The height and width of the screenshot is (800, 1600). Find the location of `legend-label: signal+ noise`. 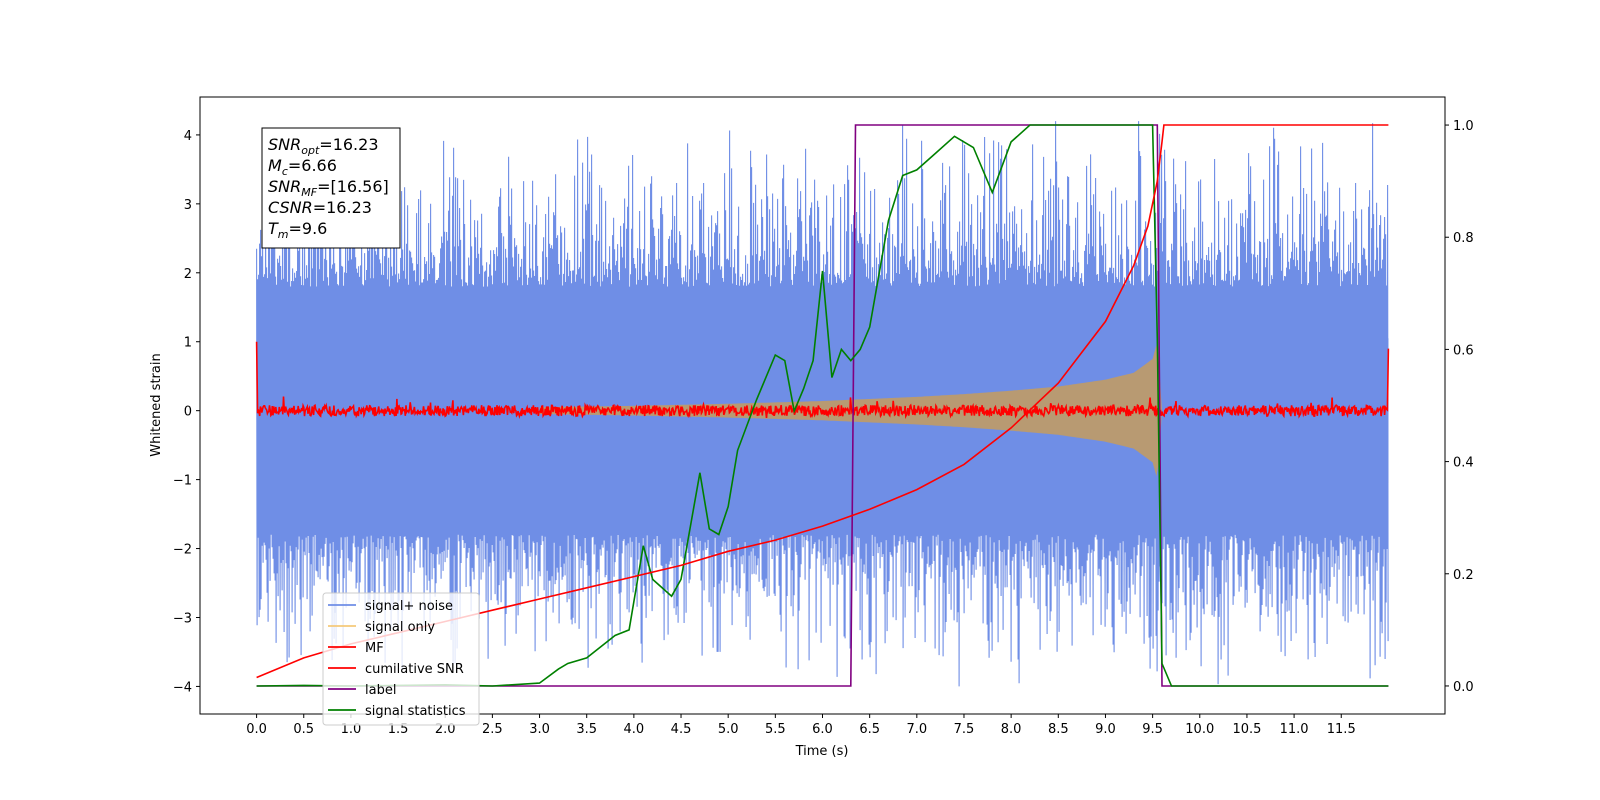

legend-label: signal+ noise is located at coordinates (409, 606).